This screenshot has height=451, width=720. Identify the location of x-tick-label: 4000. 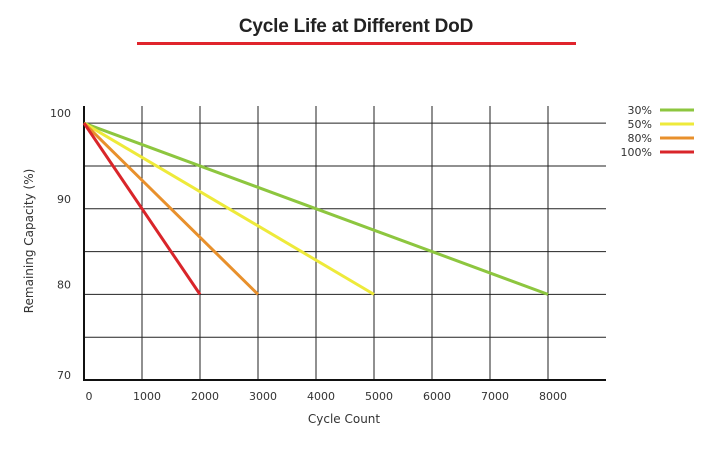
(321, 396).